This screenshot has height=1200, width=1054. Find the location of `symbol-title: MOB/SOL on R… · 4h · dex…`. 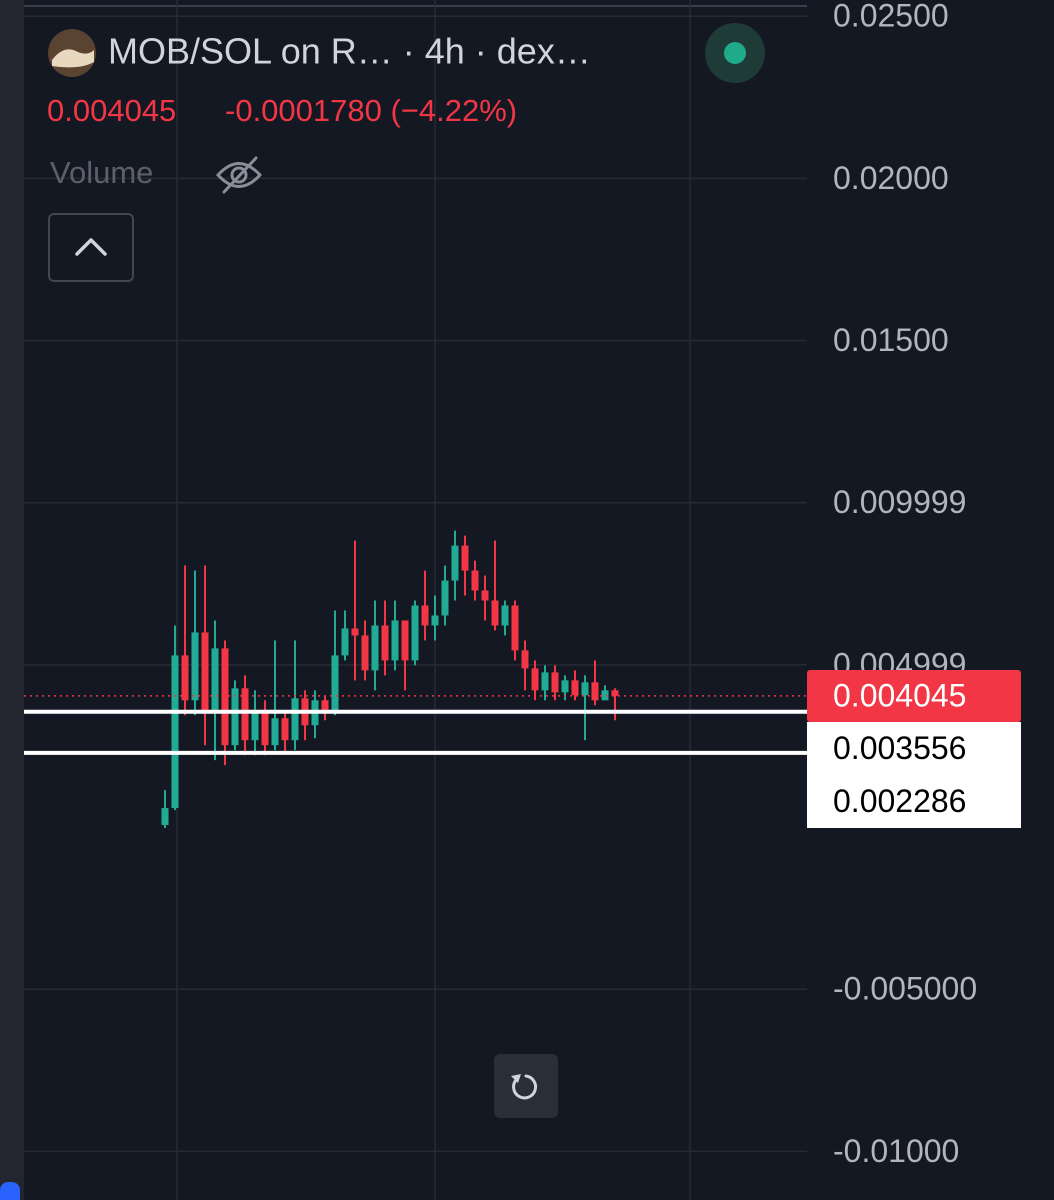

symbol-title: MOB/SOL on R… · 4h · dex… is located at coordinates (349, 51).